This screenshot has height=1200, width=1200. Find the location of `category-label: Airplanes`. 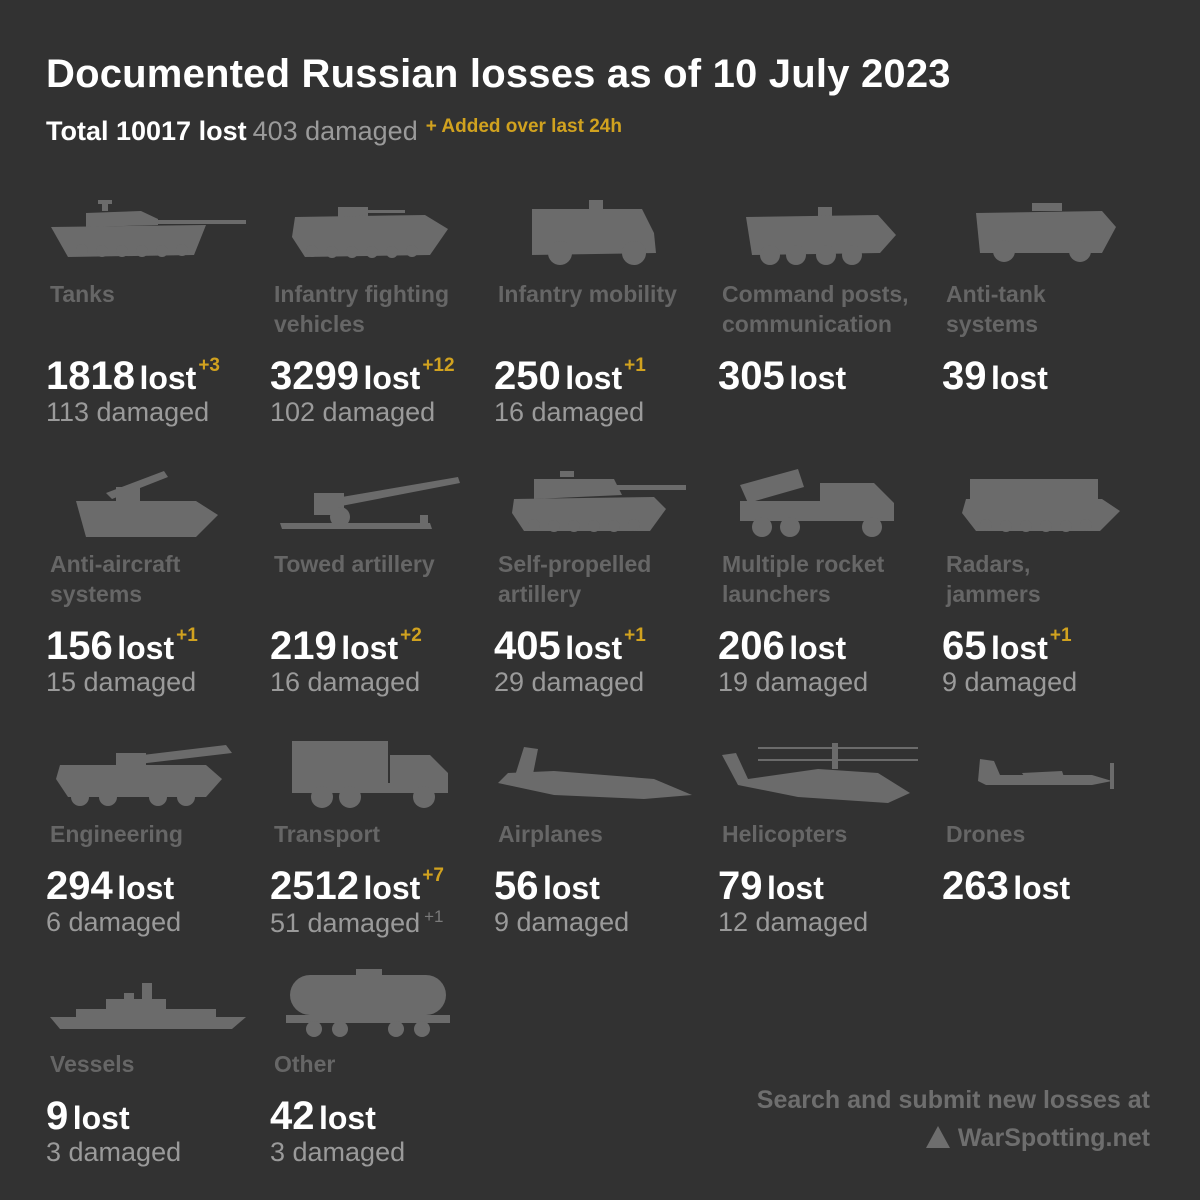

category-label: Airplanes is located at coordinates (550, 834).